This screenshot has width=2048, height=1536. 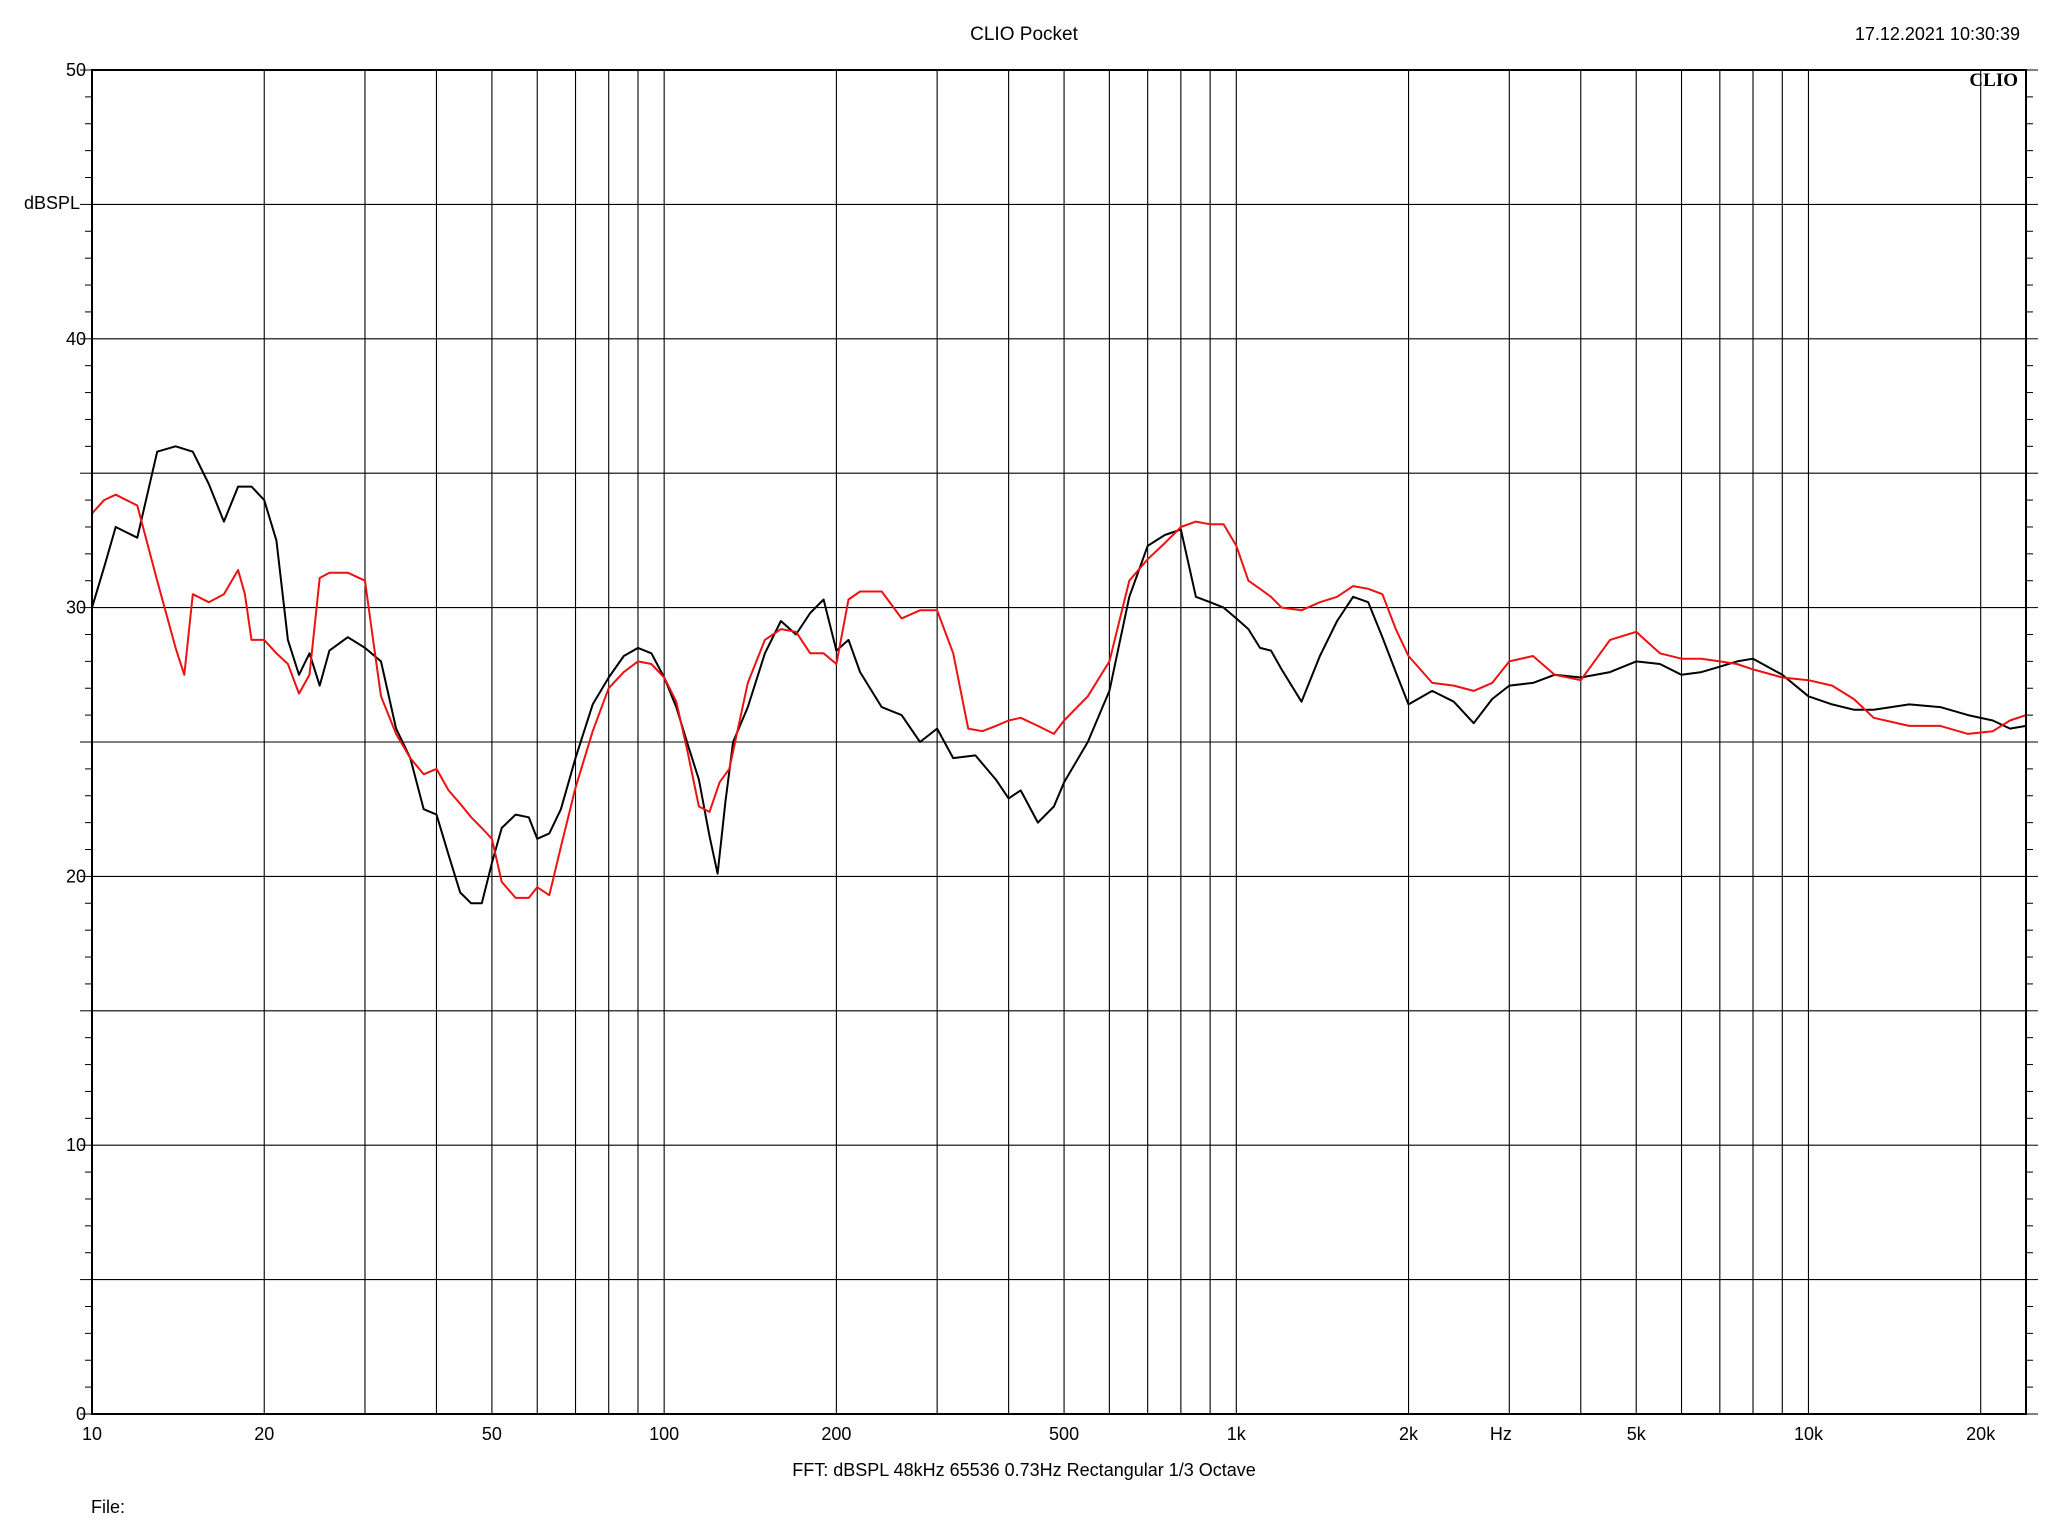 What do you see at coordinates (92, 1434) in the screenshot?
I see `x-tick-label: 10` at bounding box center [92, 1434].